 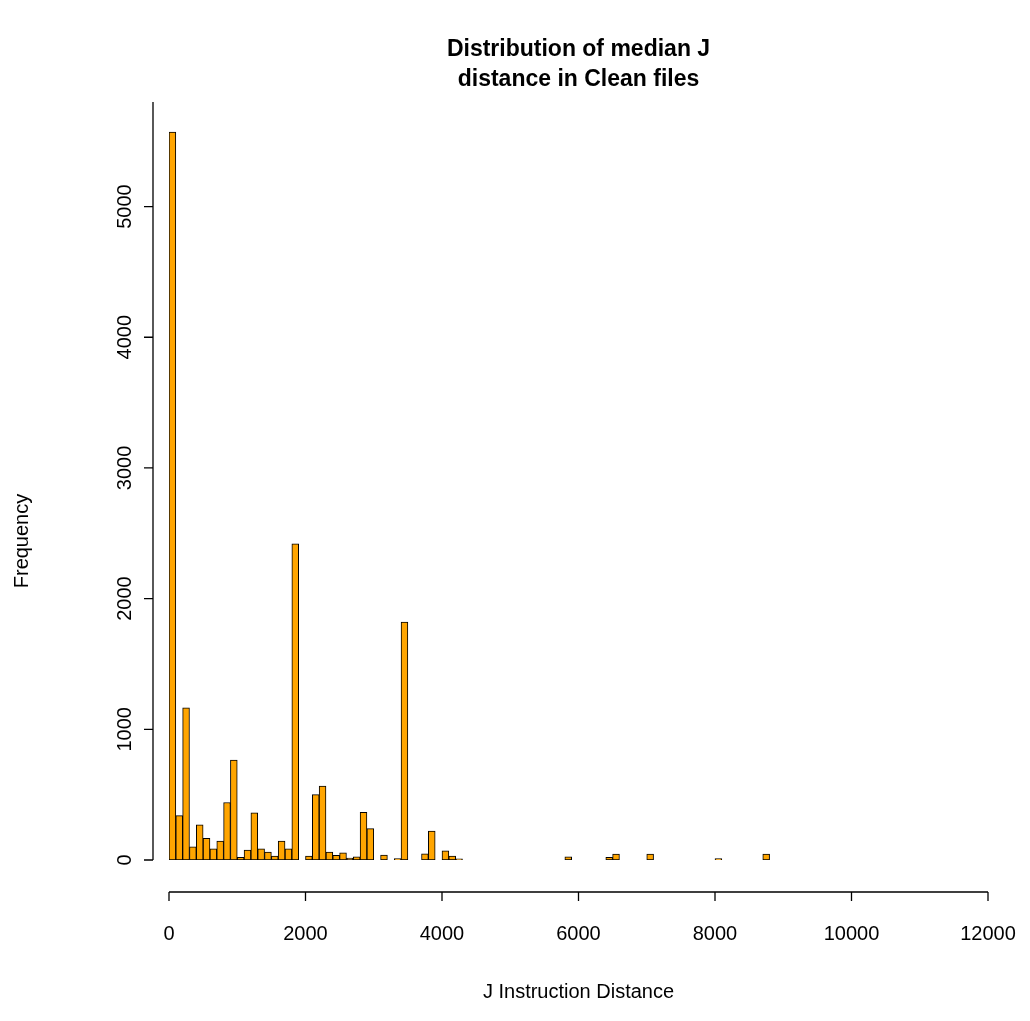 I want to click on x-tick-label: 8000, so click(x=715, y=932).